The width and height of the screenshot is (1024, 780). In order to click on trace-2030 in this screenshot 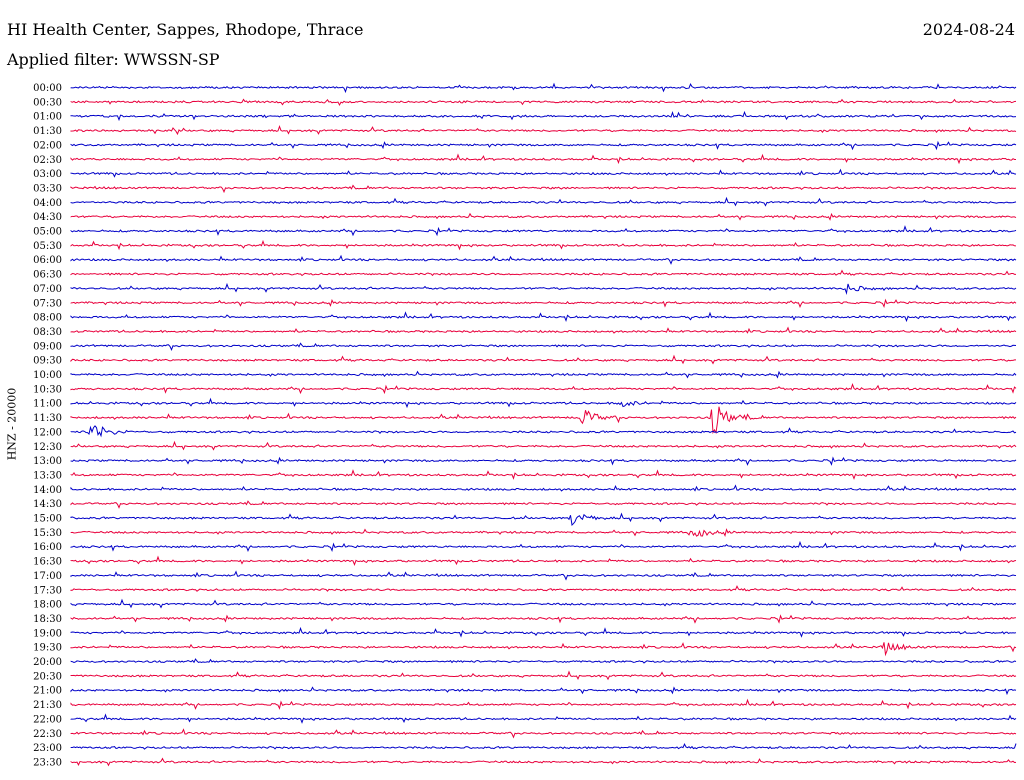, I will do `click(543, 675)`.